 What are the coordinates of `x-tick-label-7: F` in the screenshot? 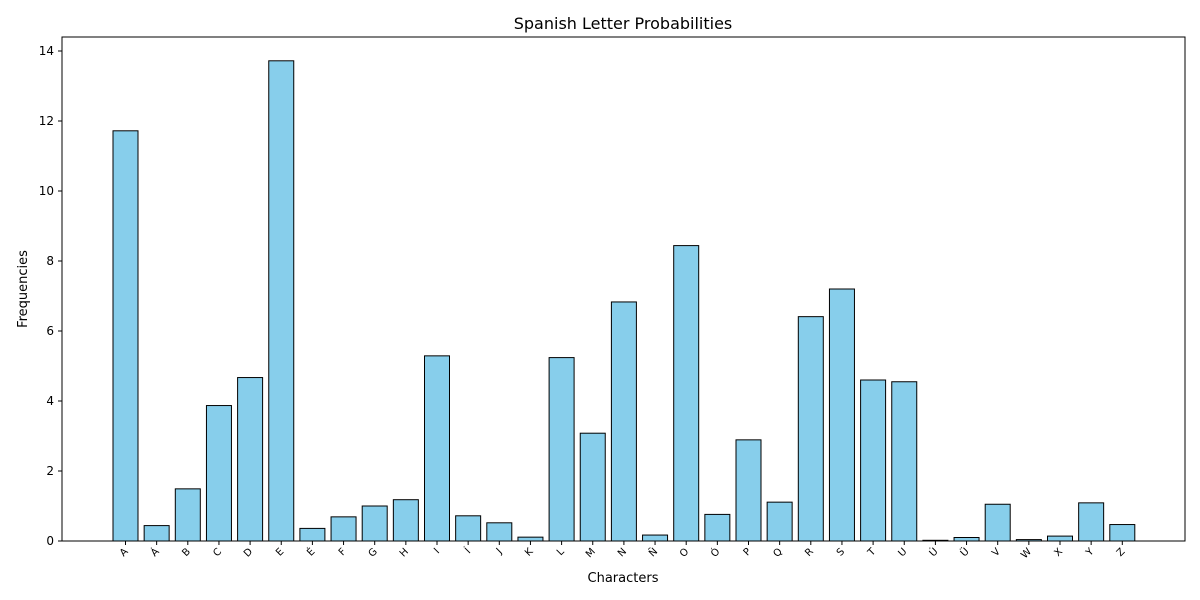 It's located at (343, 552).